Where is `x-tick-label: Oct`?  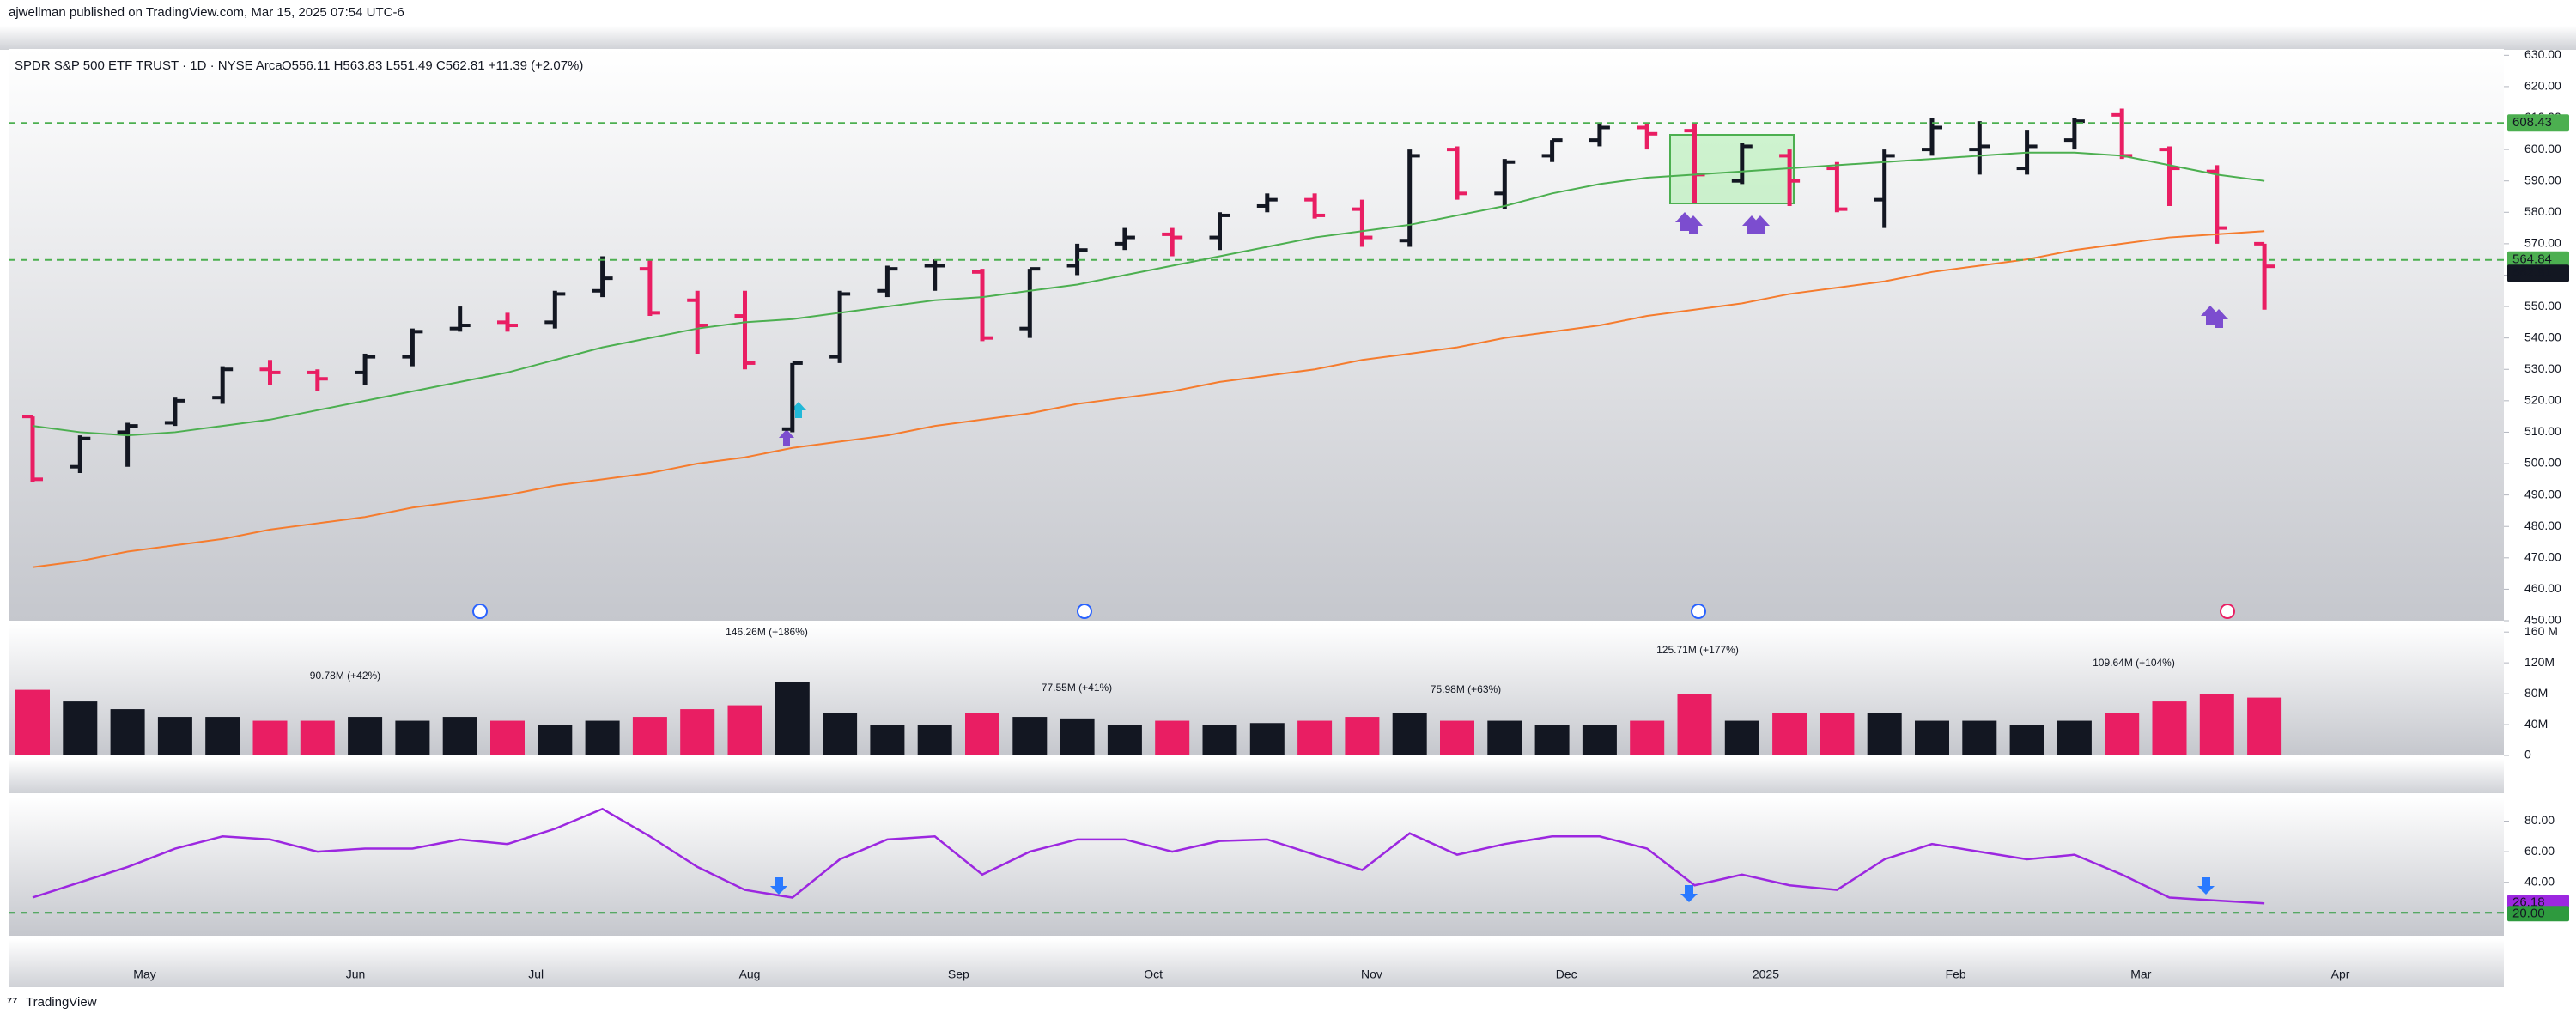
x-tick-label: Oct is located at coordinates (1153, 974).